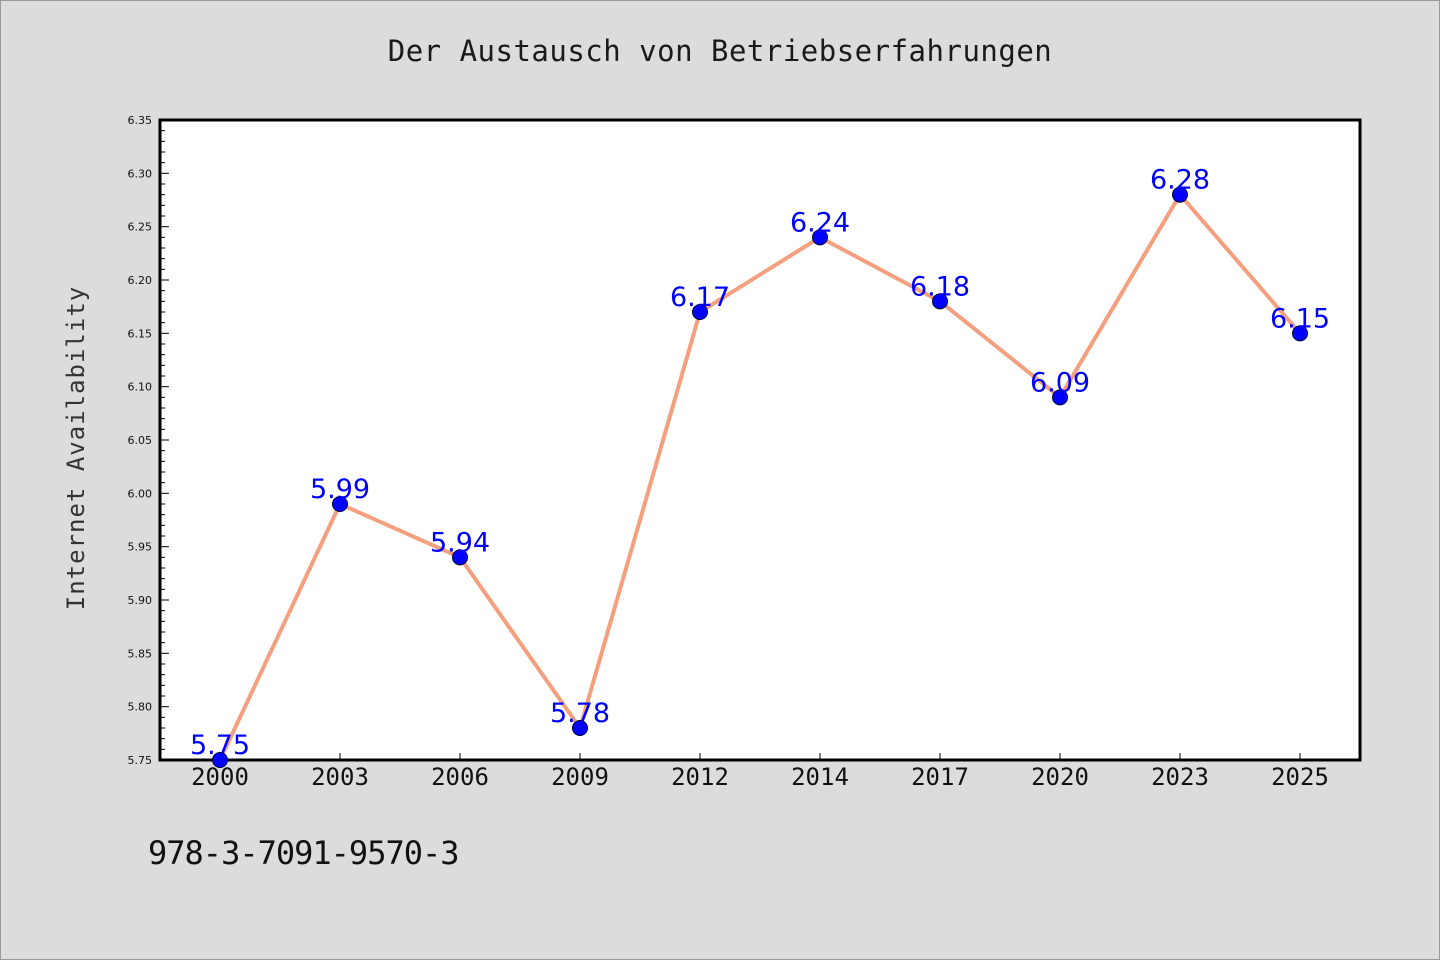  What do you see at coordinates (140, 120) in the screenshot?
I see `y-tick-label: 6.35` at bounding box center [140, 120].